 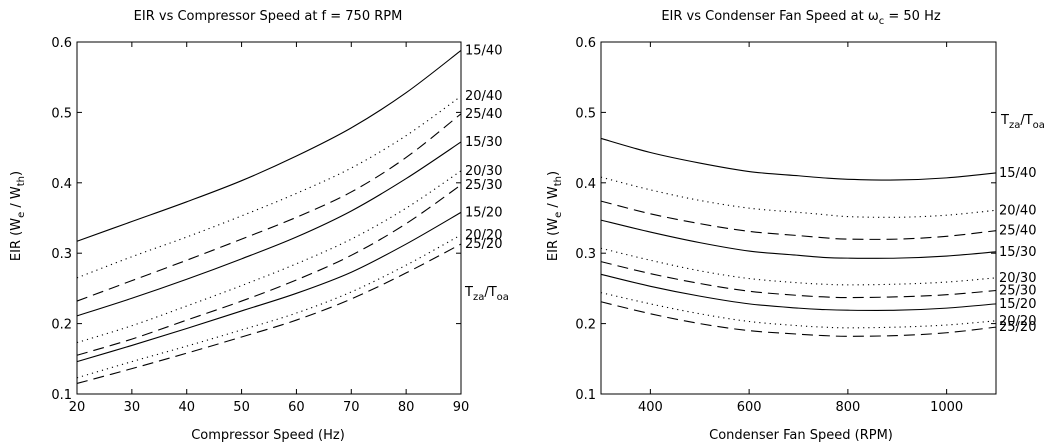 I want to click on chart-title: EIR vs Compressor Speed at f = 750 RPM, so click(x=268, y=16).